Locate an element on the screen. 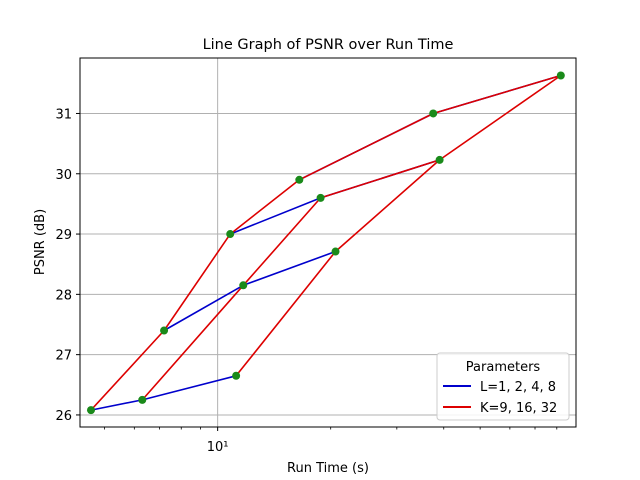 The image size is (640, 480). y-tick-label: 28 is located at coordinates (63, 295).